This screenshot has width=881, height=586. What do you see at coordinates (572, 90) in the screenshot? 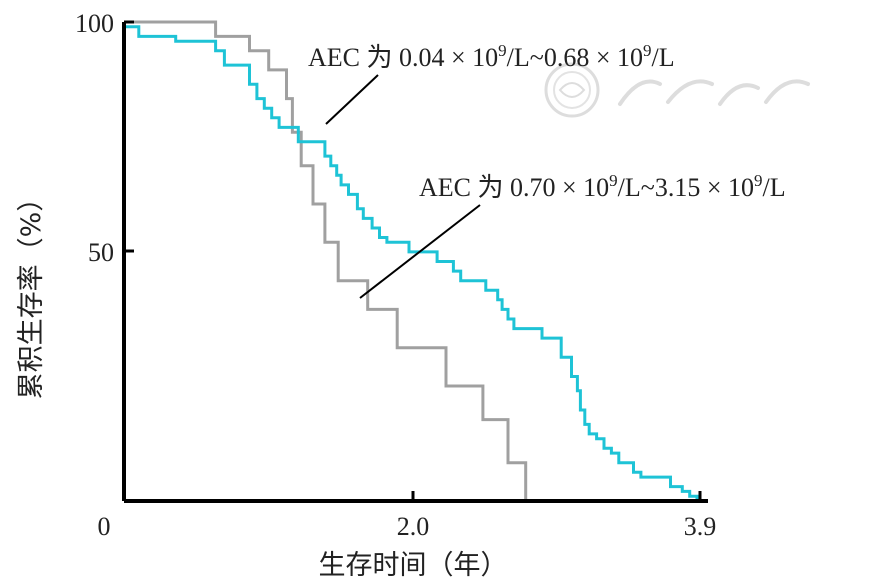
I see `watermark-seal-icon` at bounding box center [572, 90].